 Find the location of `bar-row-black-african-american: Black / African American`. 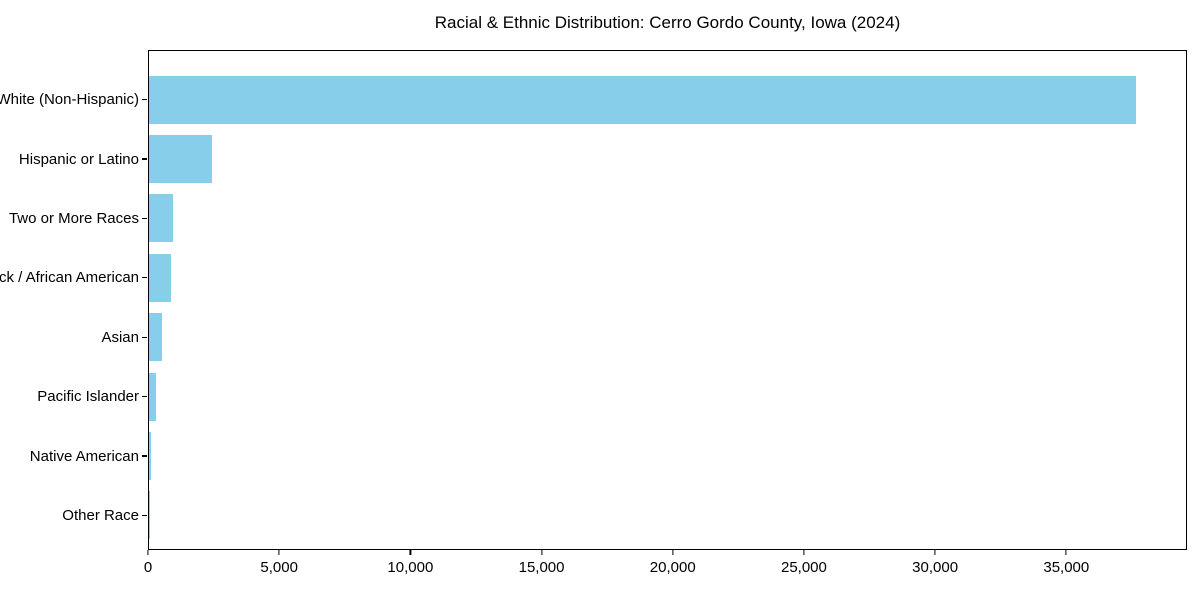

bar-row-black-african-american: Black / African American is located at coordinates (593, 277).